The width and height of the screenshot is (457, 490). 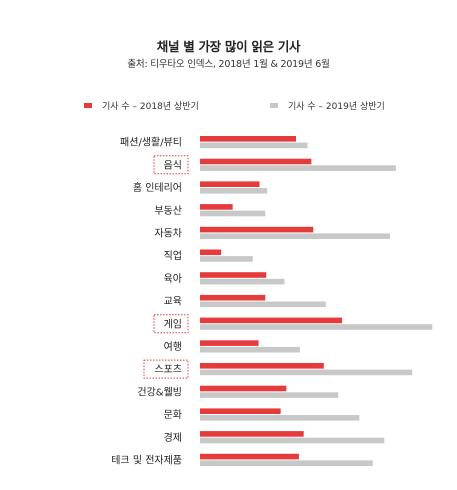 I want to click on category-label: 스포츠, so click(x=168, y=370).